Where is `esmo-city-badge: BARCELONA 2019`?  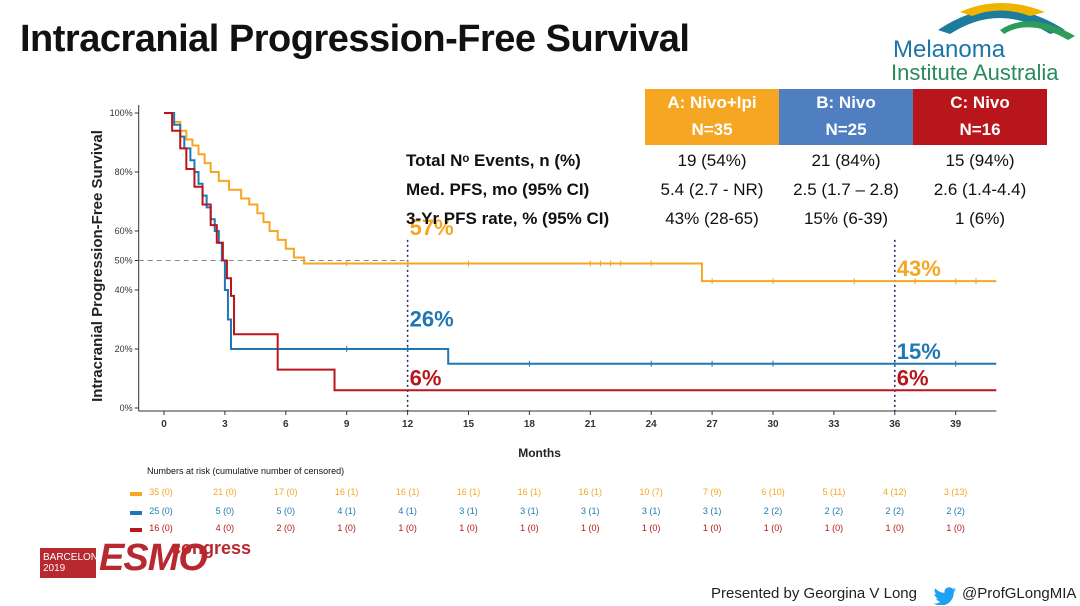
esmo-city-badge: BARCELONA 2019 is located at coordinates (72, 563).